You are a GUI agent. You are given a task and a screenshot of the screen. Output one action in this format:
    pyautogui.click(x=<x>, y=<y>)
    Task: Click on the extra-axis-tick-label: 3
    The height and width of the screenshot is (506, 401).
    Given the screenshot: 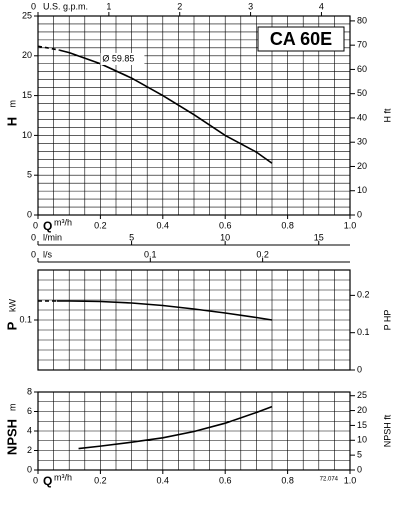 What is the action you would take?
    pyautogui.click(x=250, y=6)
    